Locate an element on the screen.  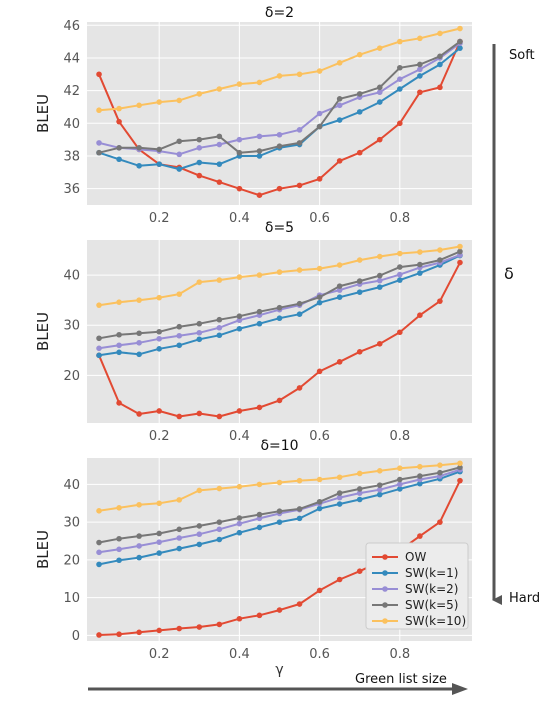
x-axis-label: γ is located at coordinates (279, 670).